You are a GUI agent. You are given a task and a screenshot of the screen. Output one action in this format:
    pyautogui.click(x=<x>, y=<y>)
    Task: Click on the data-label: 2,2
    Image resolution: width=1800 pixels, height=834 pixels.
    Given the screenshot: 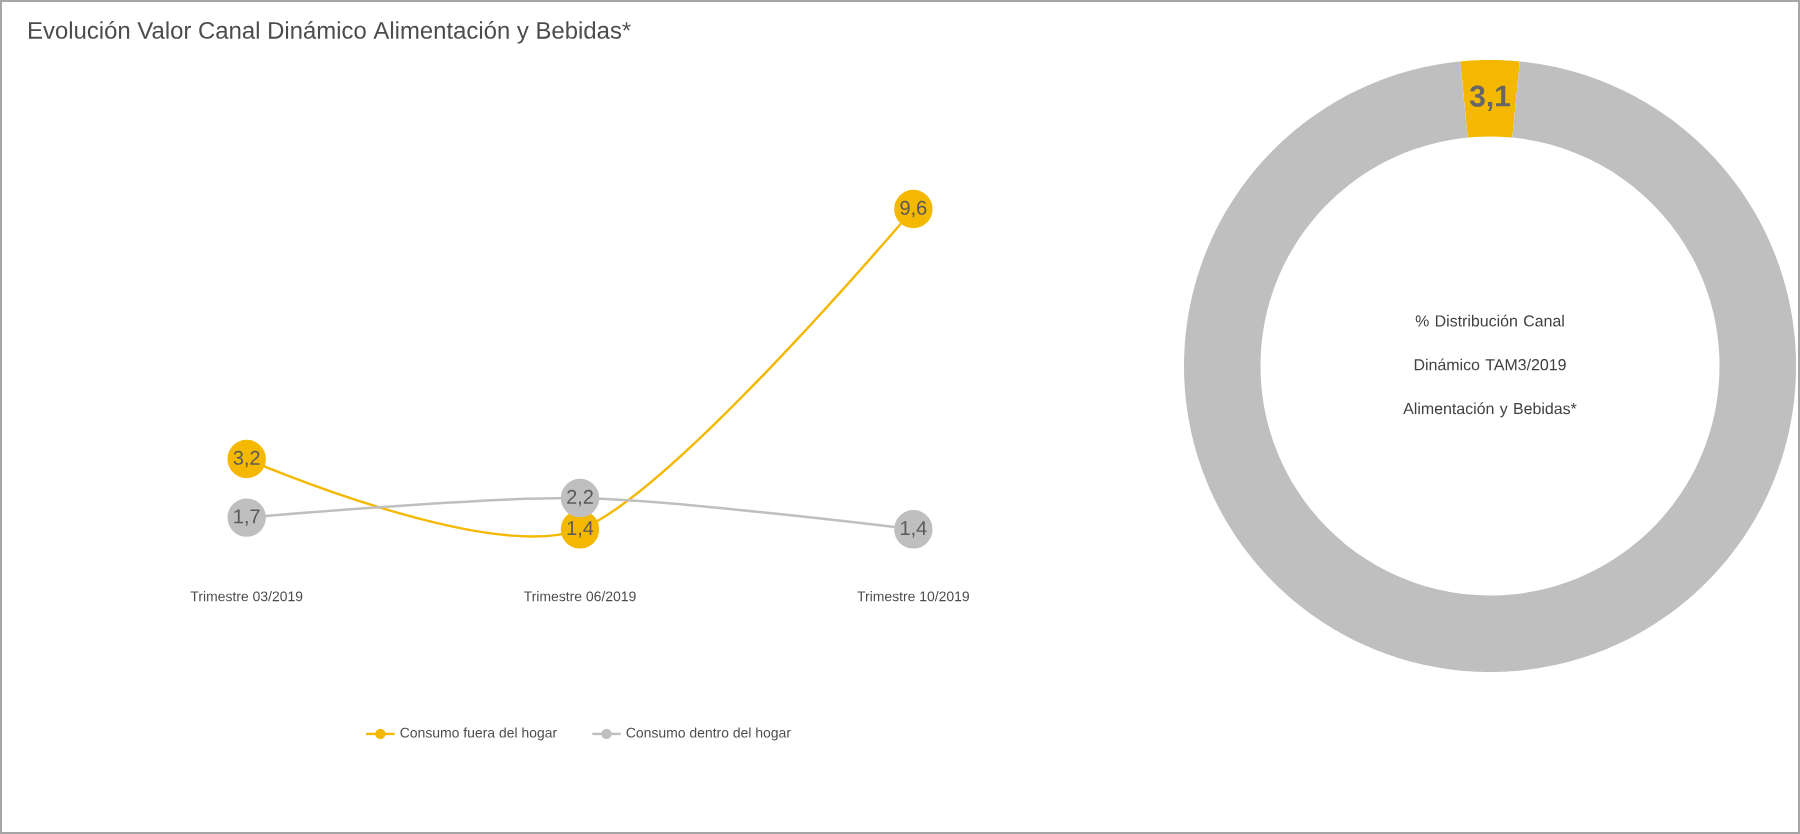 What is the action you would take?
    pyautogui.click(x=580, y=498)
    